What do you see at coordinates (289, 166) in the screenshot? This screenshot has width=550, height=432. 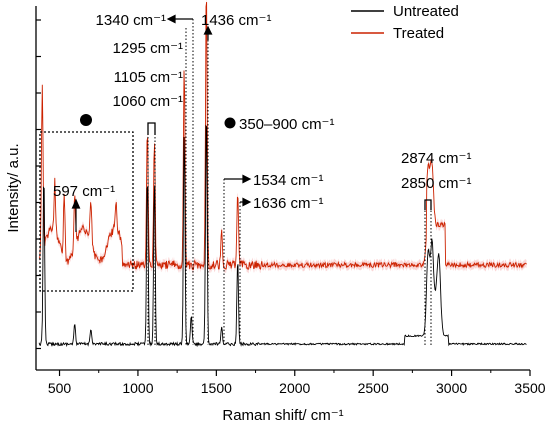 I see `peak-brackets` at bounding box center [289, 166].